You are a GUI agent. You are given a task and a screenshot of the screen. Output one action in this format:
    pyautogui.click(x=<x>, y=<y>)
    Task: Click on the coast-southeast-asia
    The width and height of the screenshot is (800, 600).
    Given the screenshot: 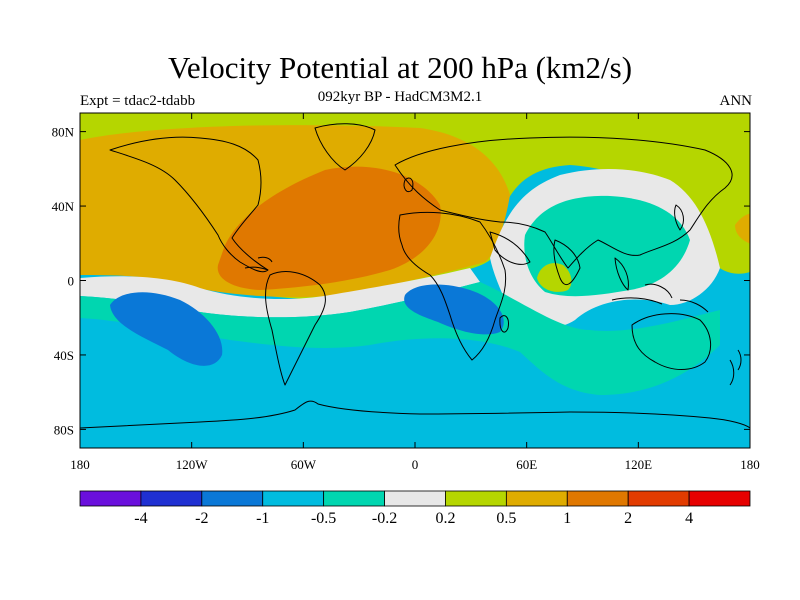 What is the action you would take?
    pyautogui.click(x=621, y=274)
    